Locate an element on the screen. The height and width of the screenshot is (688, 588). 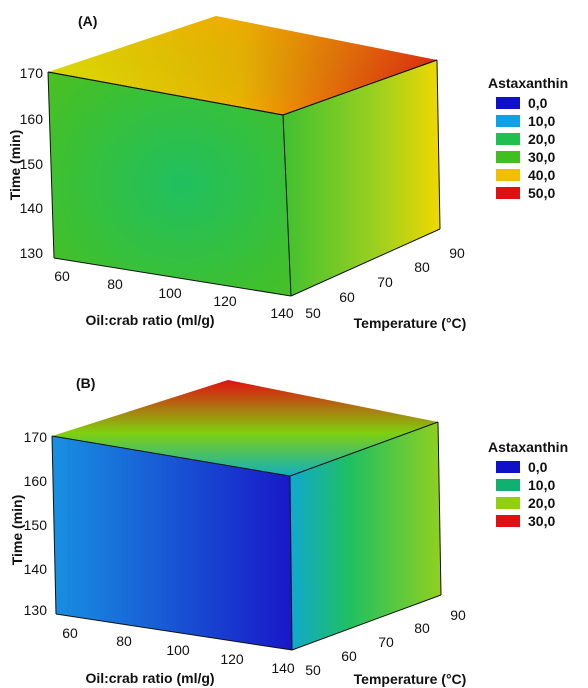
panel-b-ratio-tick: 140 is located at coordinates (283, 668).